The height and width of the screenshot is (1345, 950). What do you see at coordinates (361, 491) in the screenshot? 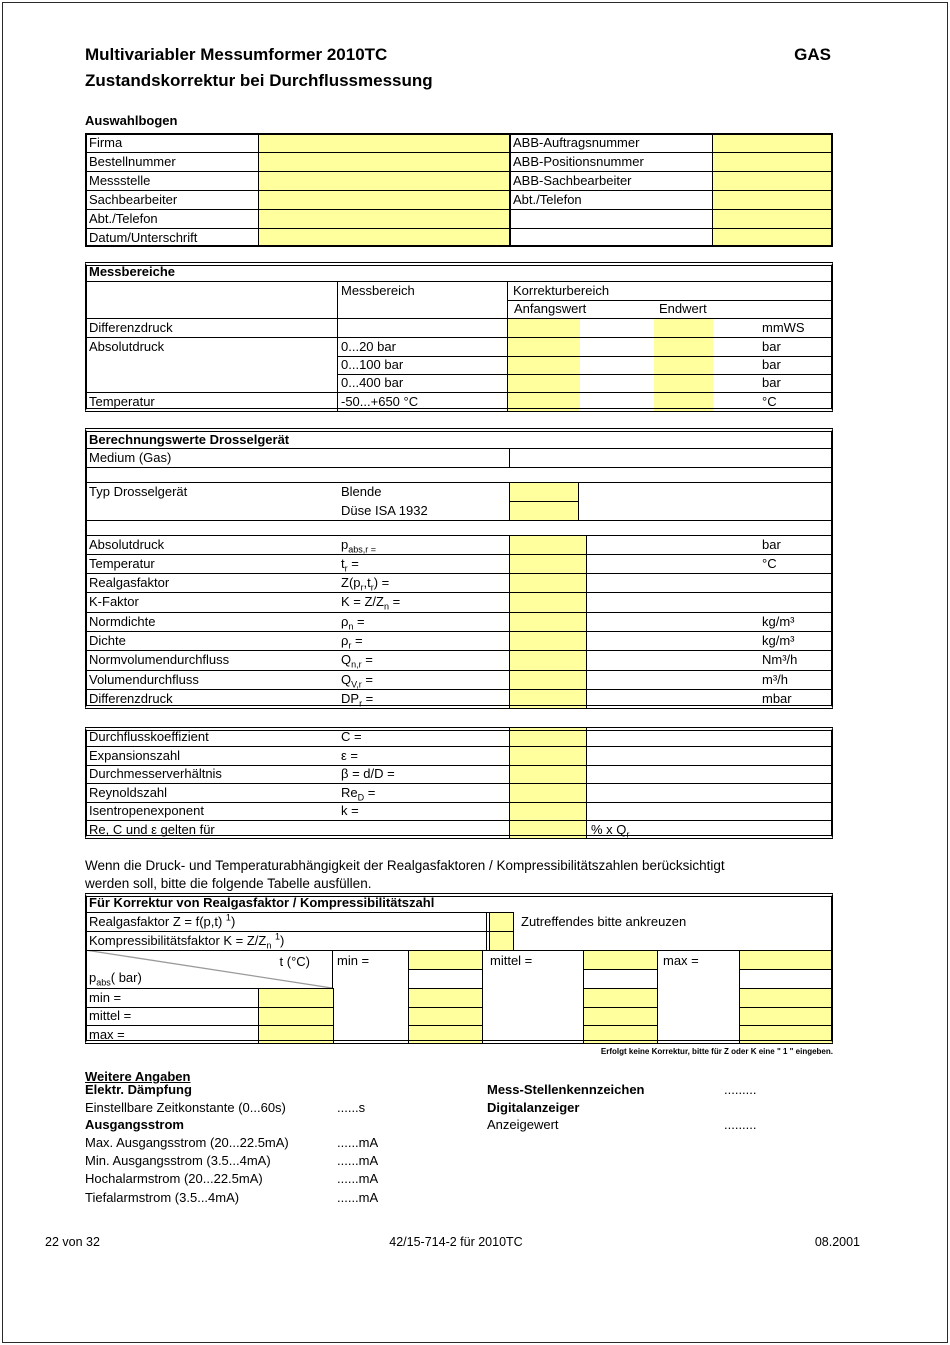
I see `option-label: Blende` at bounding box center [361, 491].